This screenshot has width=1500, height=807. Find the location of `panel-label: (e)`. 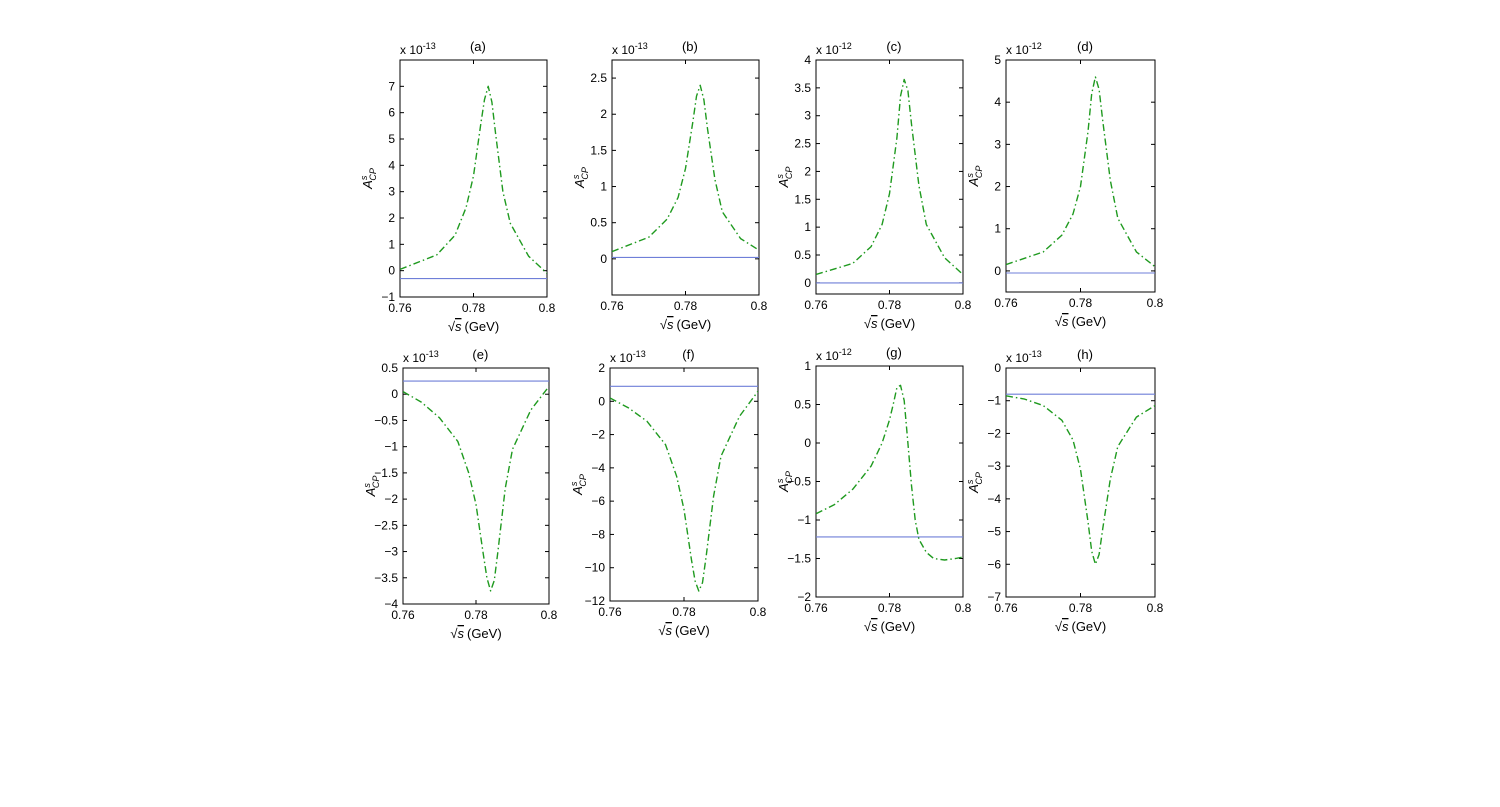

panel-label: (e) is located at coordinates (480, 354).